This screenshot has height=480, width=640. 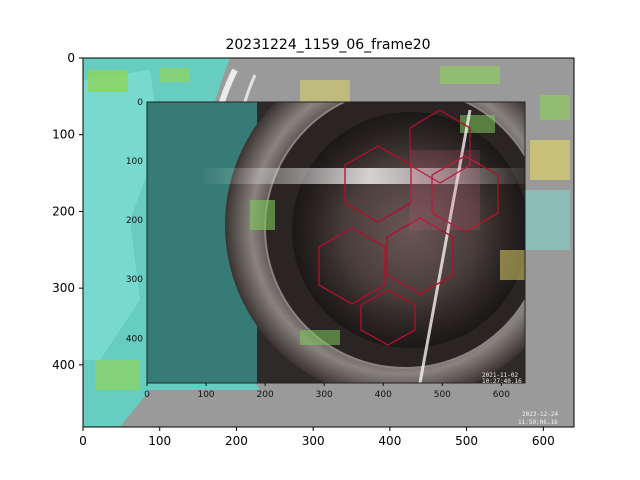 I want to click on y-axis-ticks: 0 100 200 300 400, so click(x=67, y=211).